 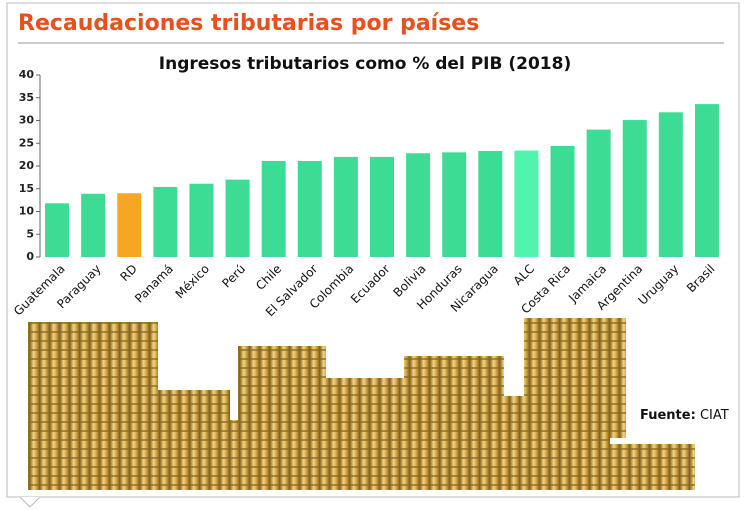 What do you see at coordinates (30, 256) in the screenshot?
I see `y-tick-label: 0` at bounding box center [30, 256].